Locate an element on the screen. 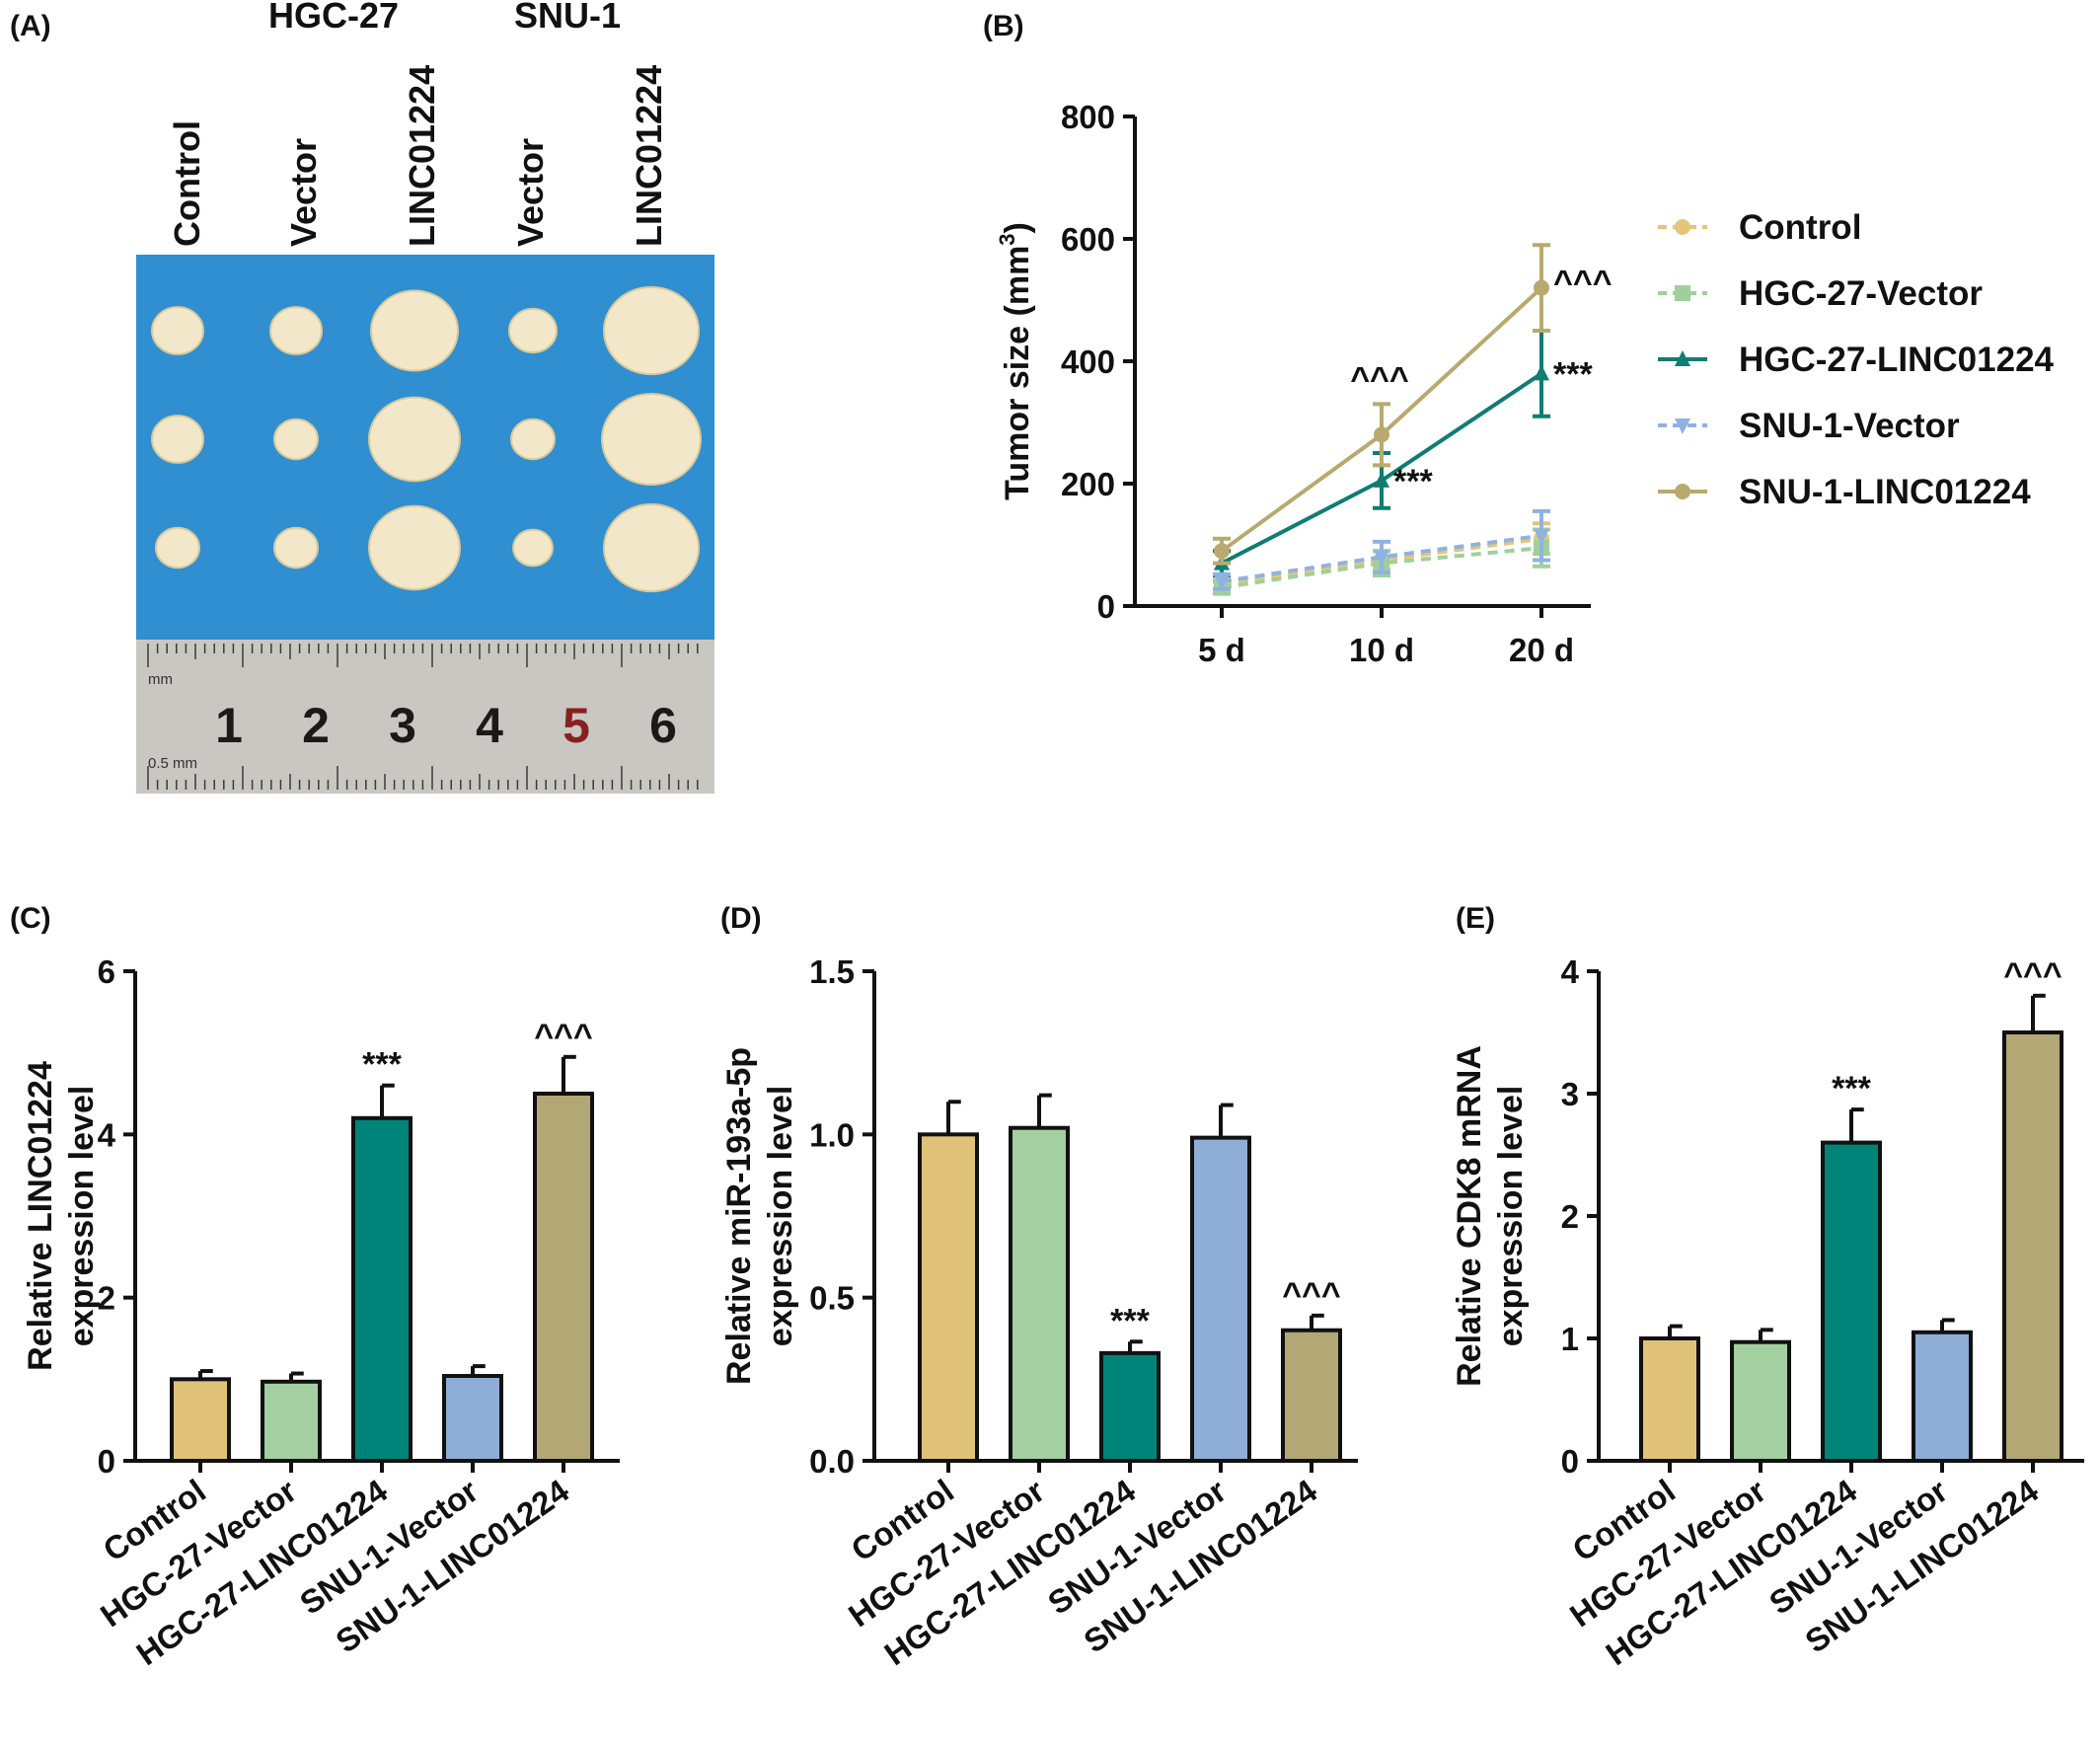 The image size is (2100, 1751). significance-mark: *** is located at coordinates (382, 1065).